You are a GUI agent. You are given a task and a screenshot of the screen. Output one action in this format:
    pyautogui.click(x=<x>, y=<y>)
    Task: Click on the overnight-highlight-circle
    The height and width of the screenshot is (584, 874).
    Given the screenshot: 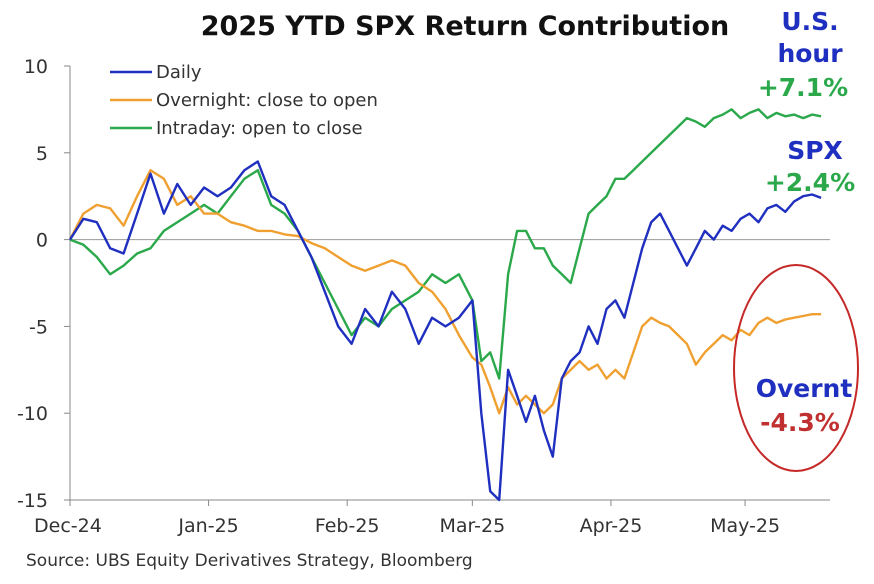 What is the action you would take?
    pyautogui.click(x=796, y=368)
    